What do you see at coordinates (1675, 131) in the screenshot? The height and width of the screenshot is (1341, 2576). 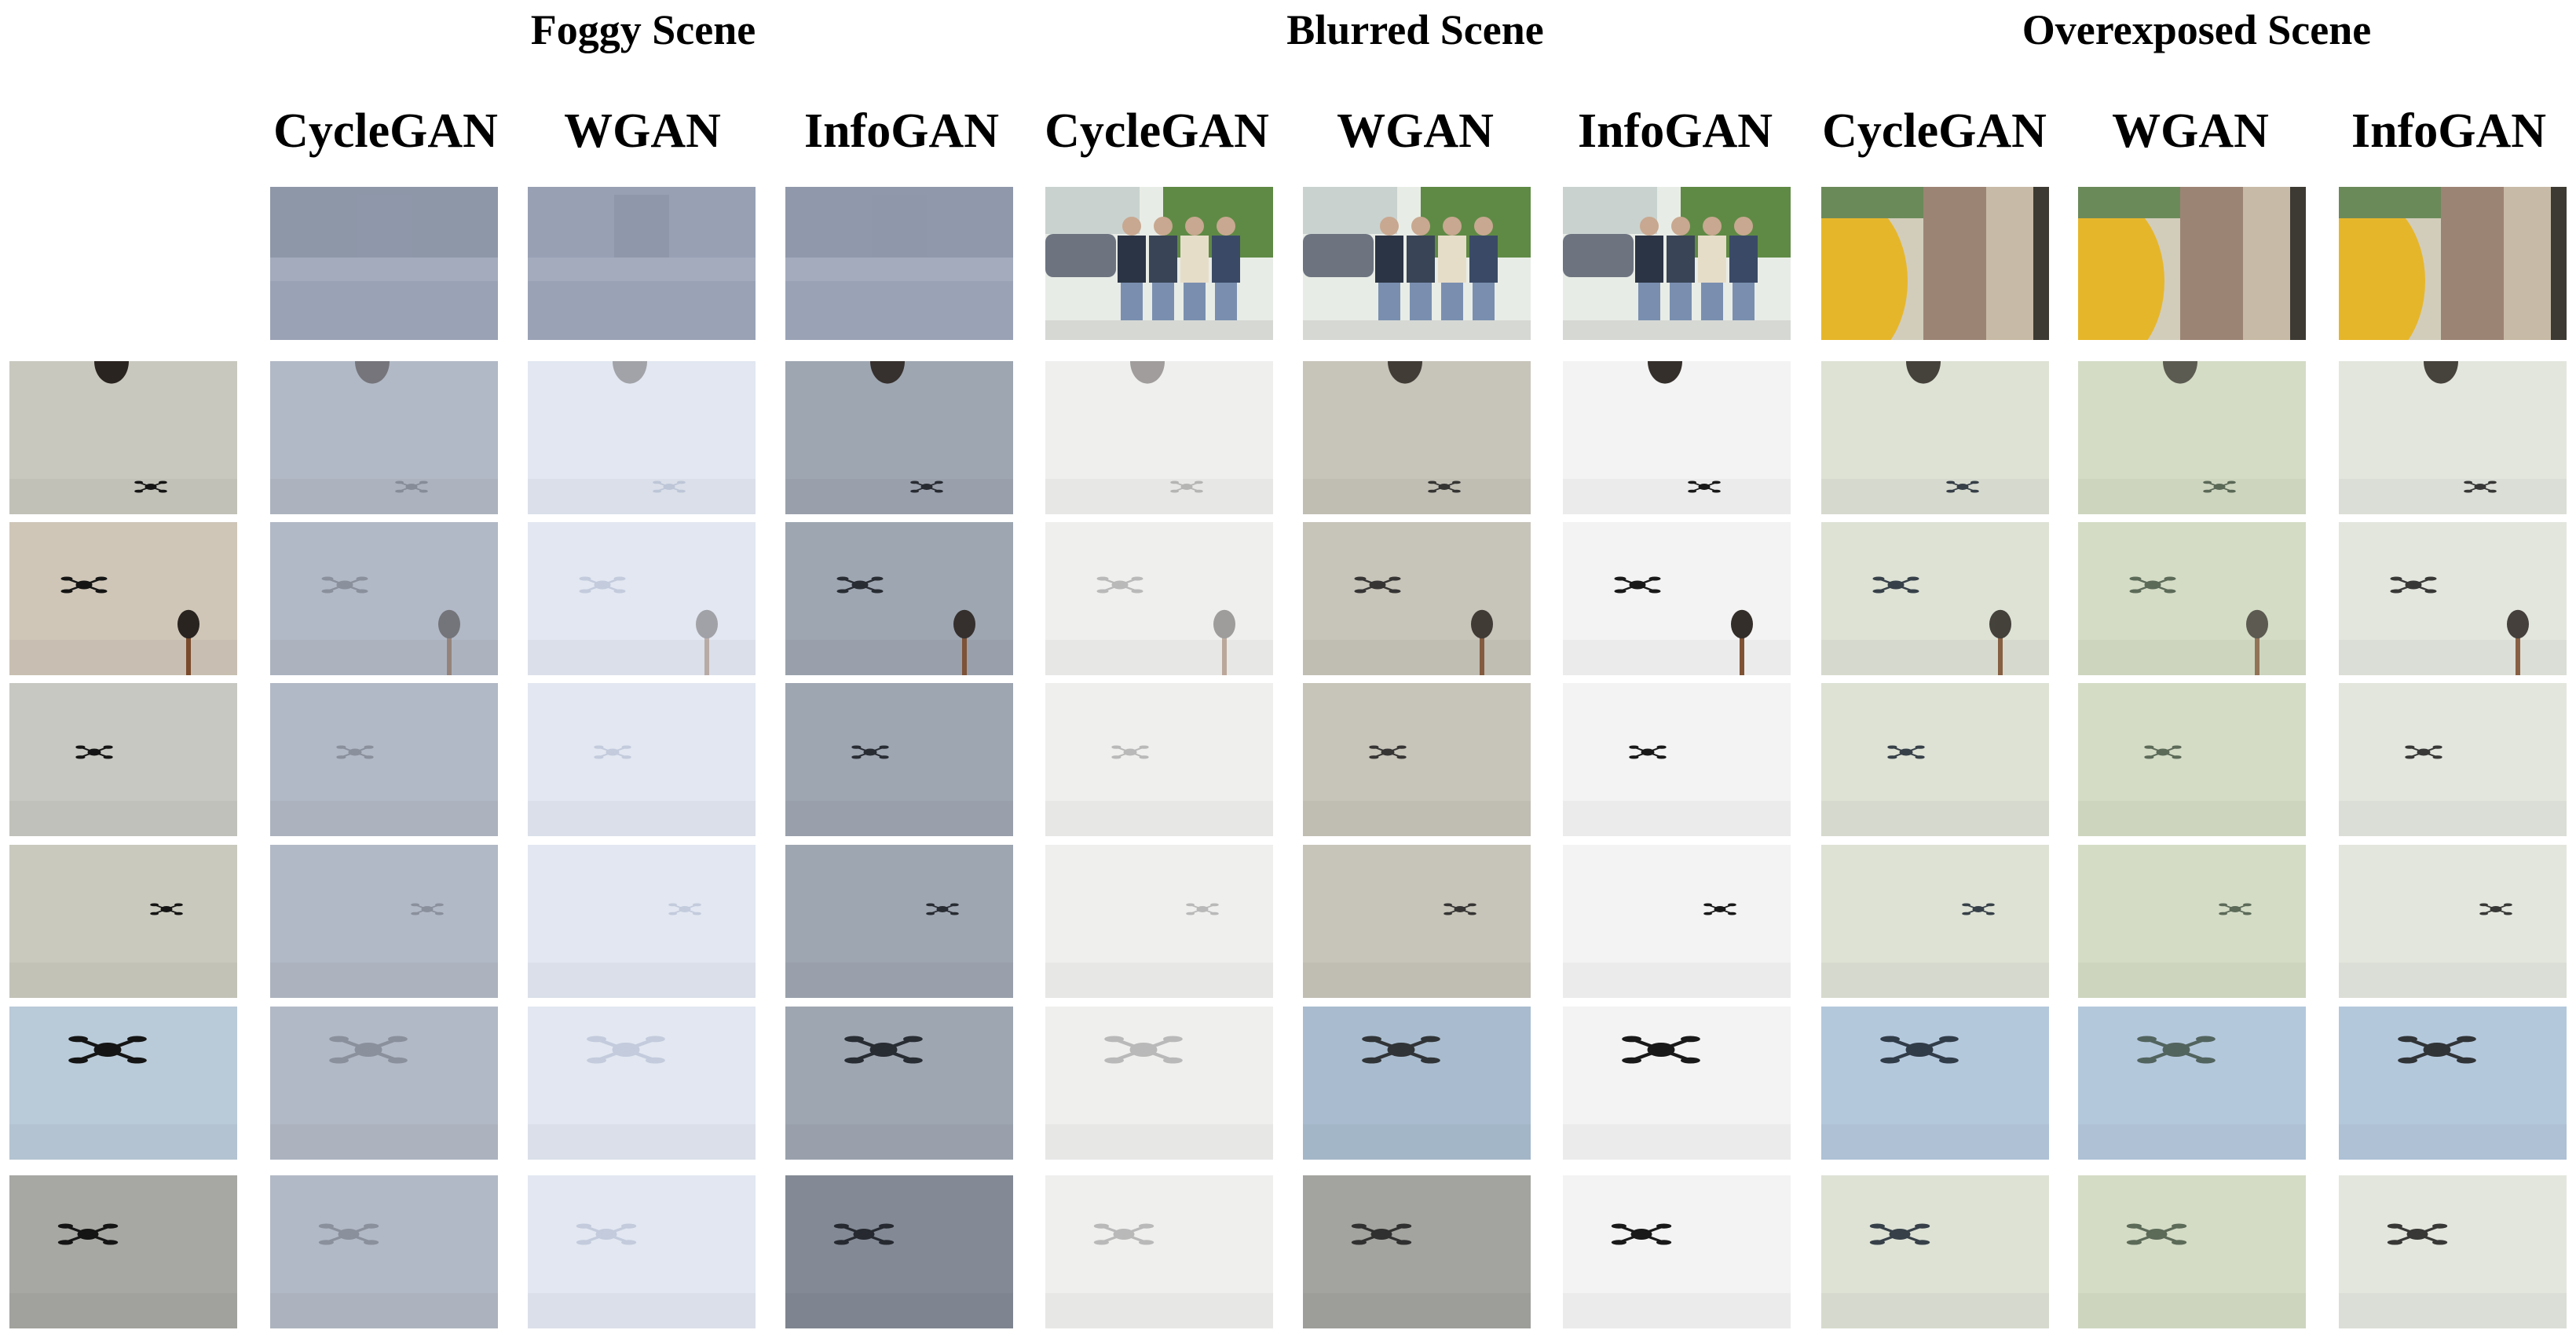 I see `blurred-infogan-title: InfoGAN` at bounding box center [1675, 131].